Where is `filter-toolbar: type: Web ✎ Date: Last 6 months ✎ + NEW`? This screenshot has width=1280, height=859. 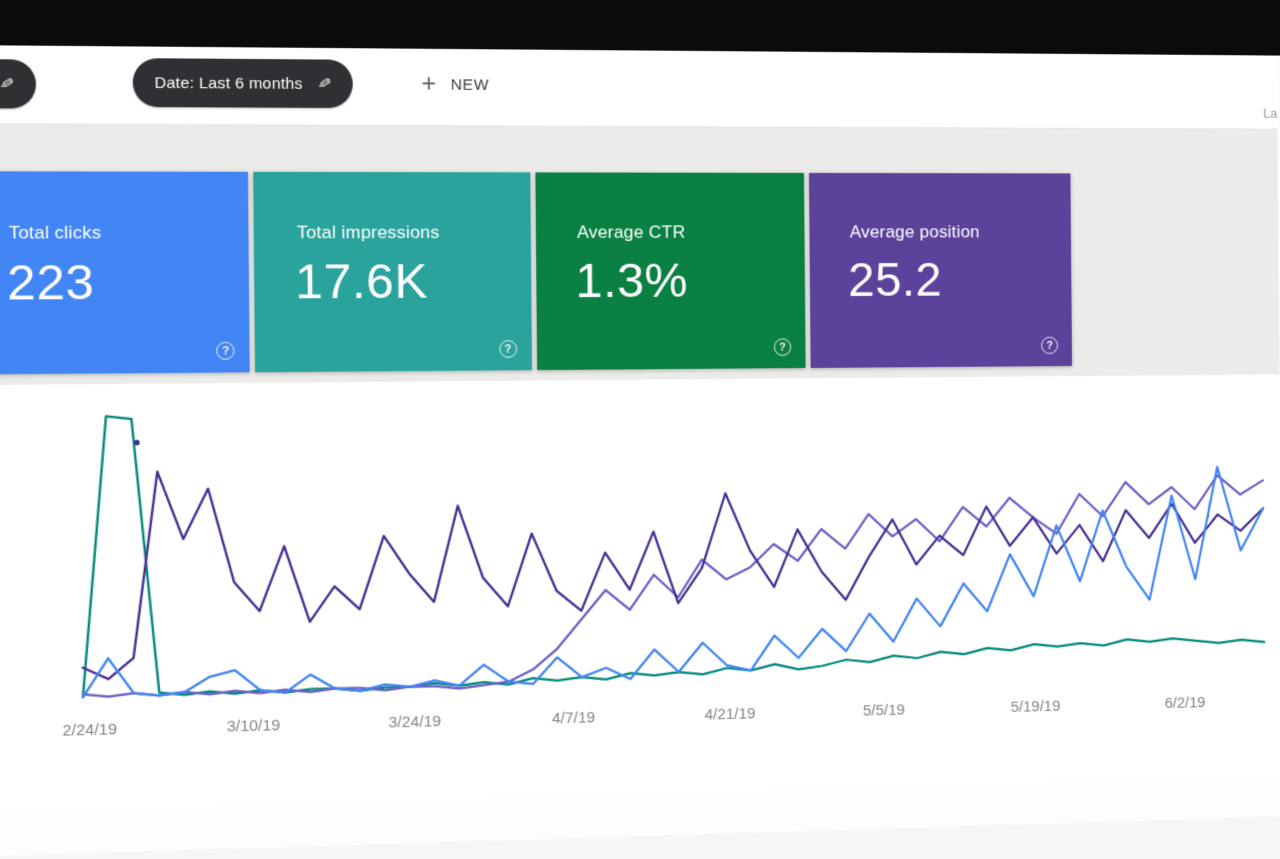
filter-toolbar: type: Web ✎ Date: Last 6 months ✎ + NEW is located at coordinates (639, 87).